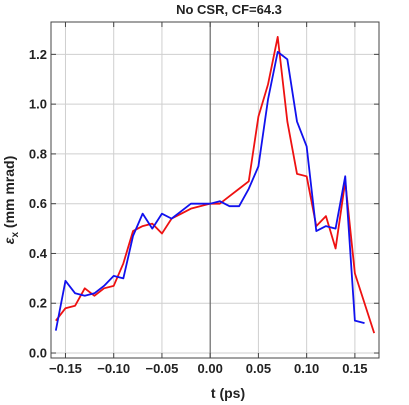 This screenshot has width=409, height=405. I want to click on x-tick-label: −0.15, so click(65, 368).